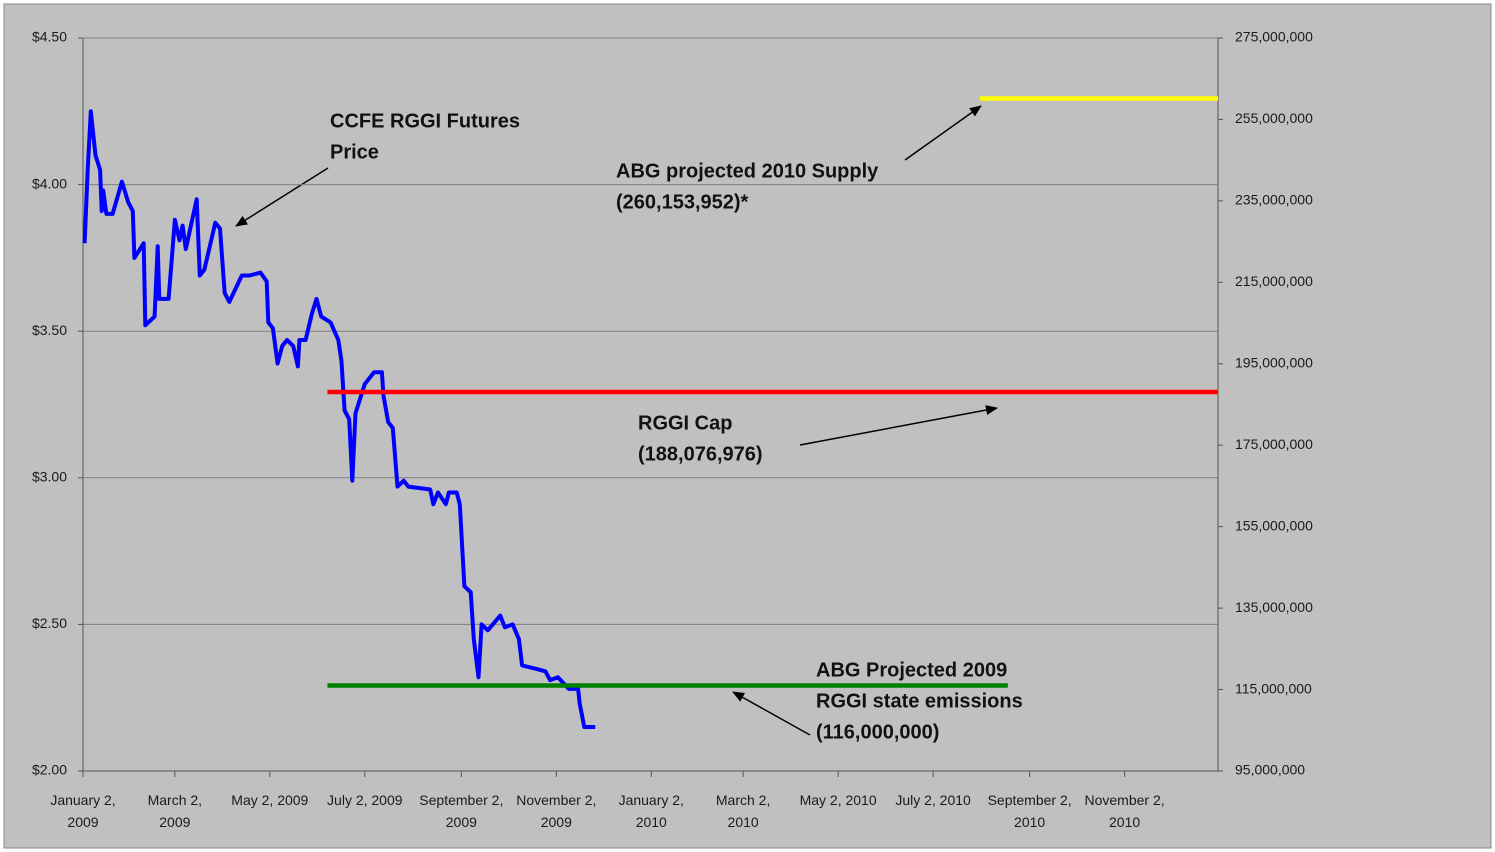 This screenshot has width=1495, height=852. What do you see at coordinates (1274, 607) in the screenshot?
I see `y2-tick-label: 135,000,000` at bounding box center [1274, 607].